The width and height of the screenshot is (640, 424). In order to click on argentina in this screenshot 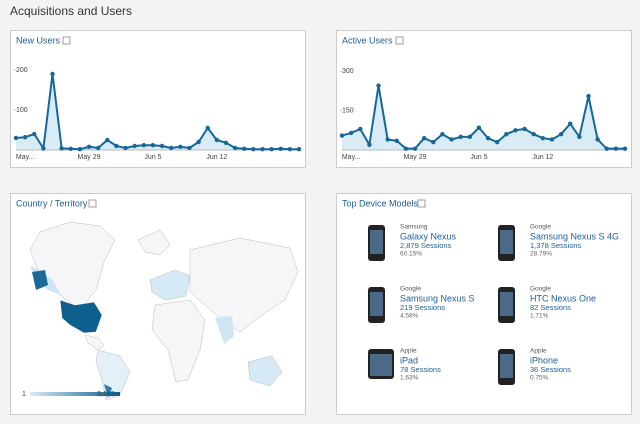, I will do `click(108, 391)`.